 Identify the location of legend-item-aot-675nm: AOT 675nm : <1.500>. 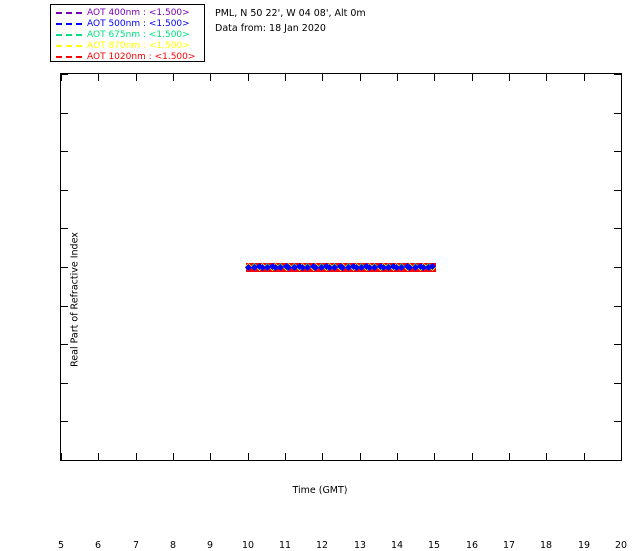
(127, 34).